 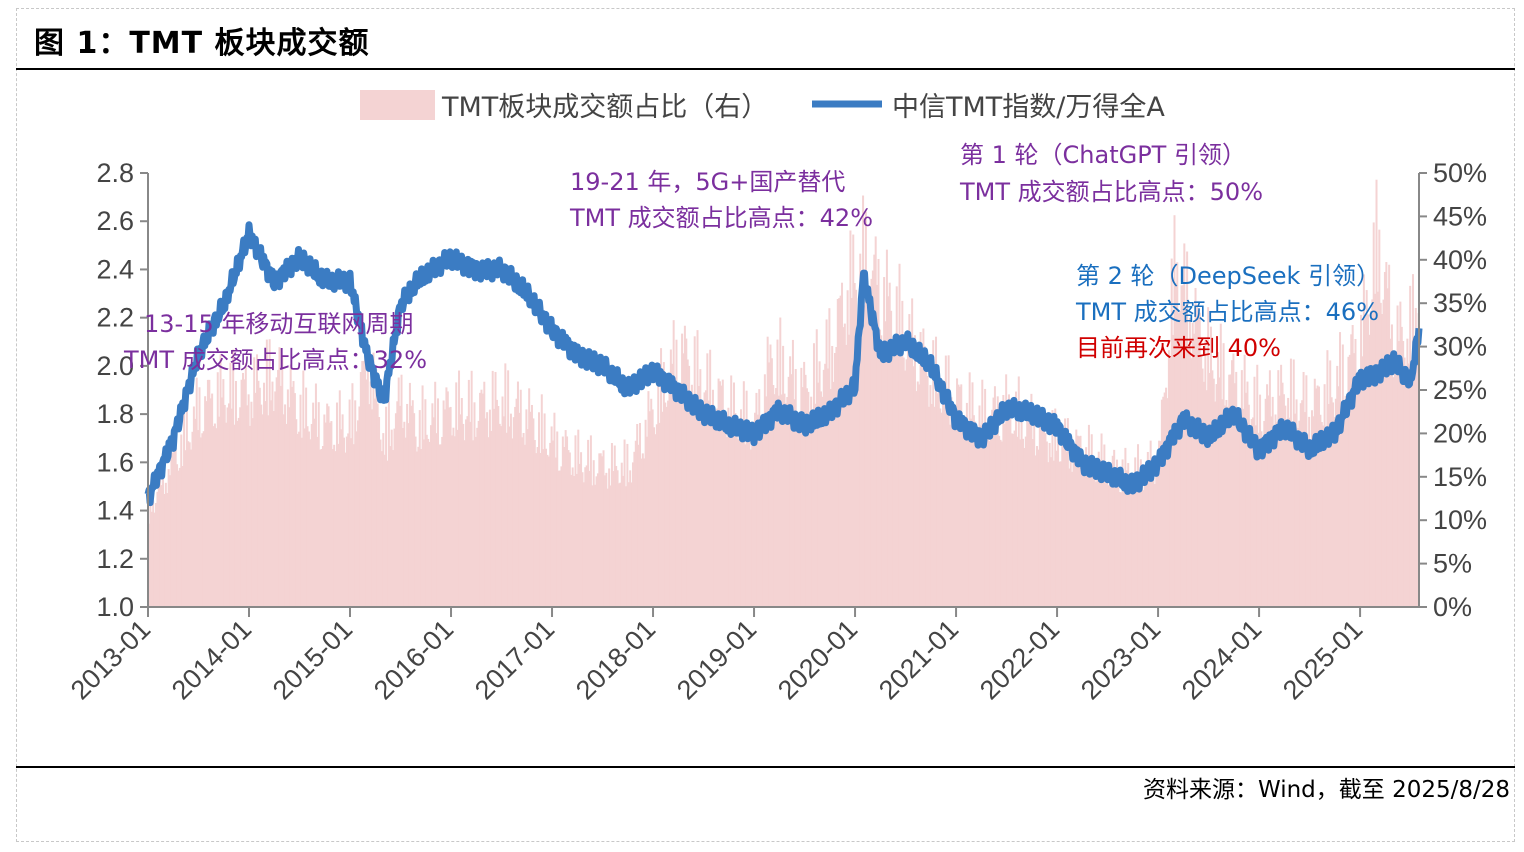 I want to click on annotation-cycle1921-line1: 19-21 年，5G+国产替代, so click(x=707, y=182).